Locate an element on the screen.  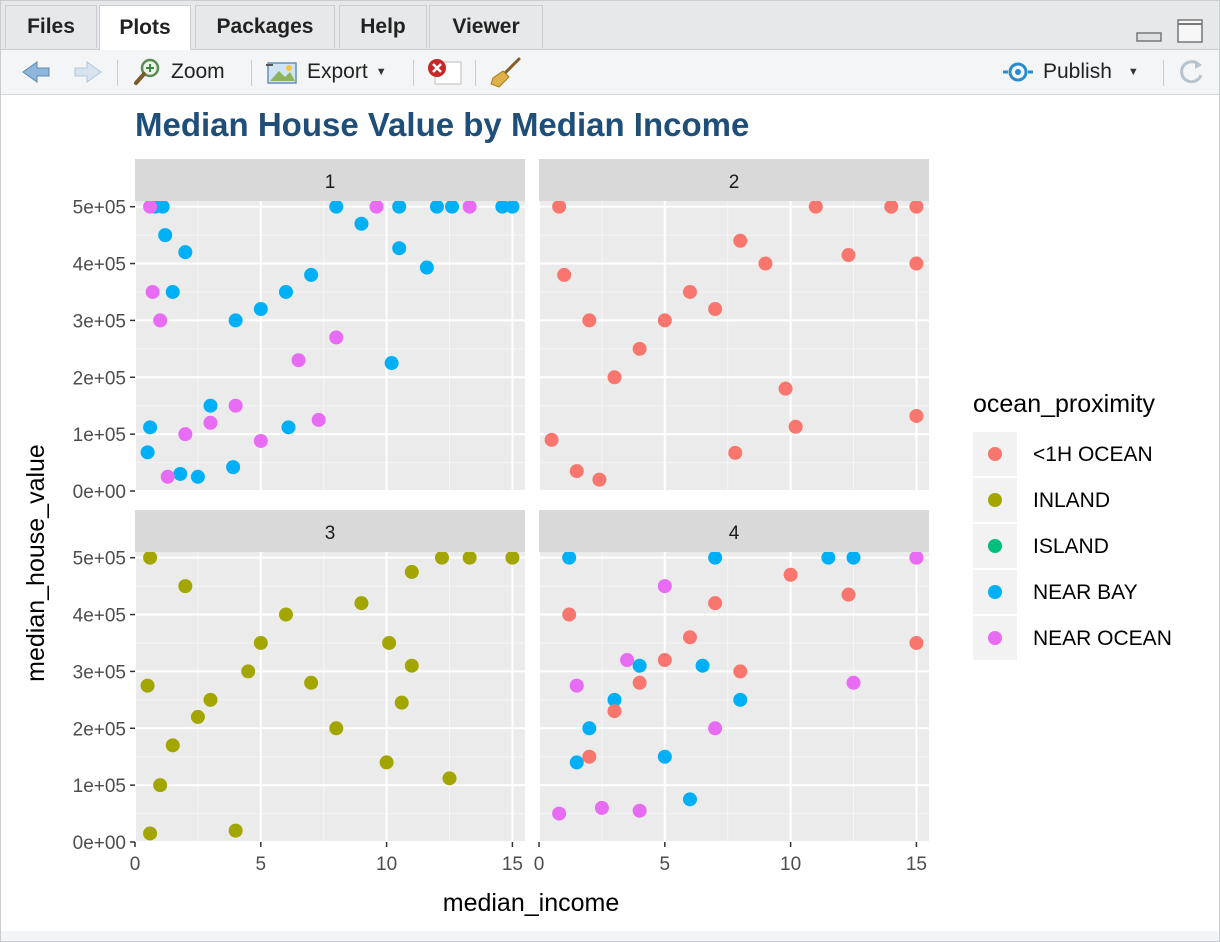
tab-packages: Packages is located at coordinates (265, 26).